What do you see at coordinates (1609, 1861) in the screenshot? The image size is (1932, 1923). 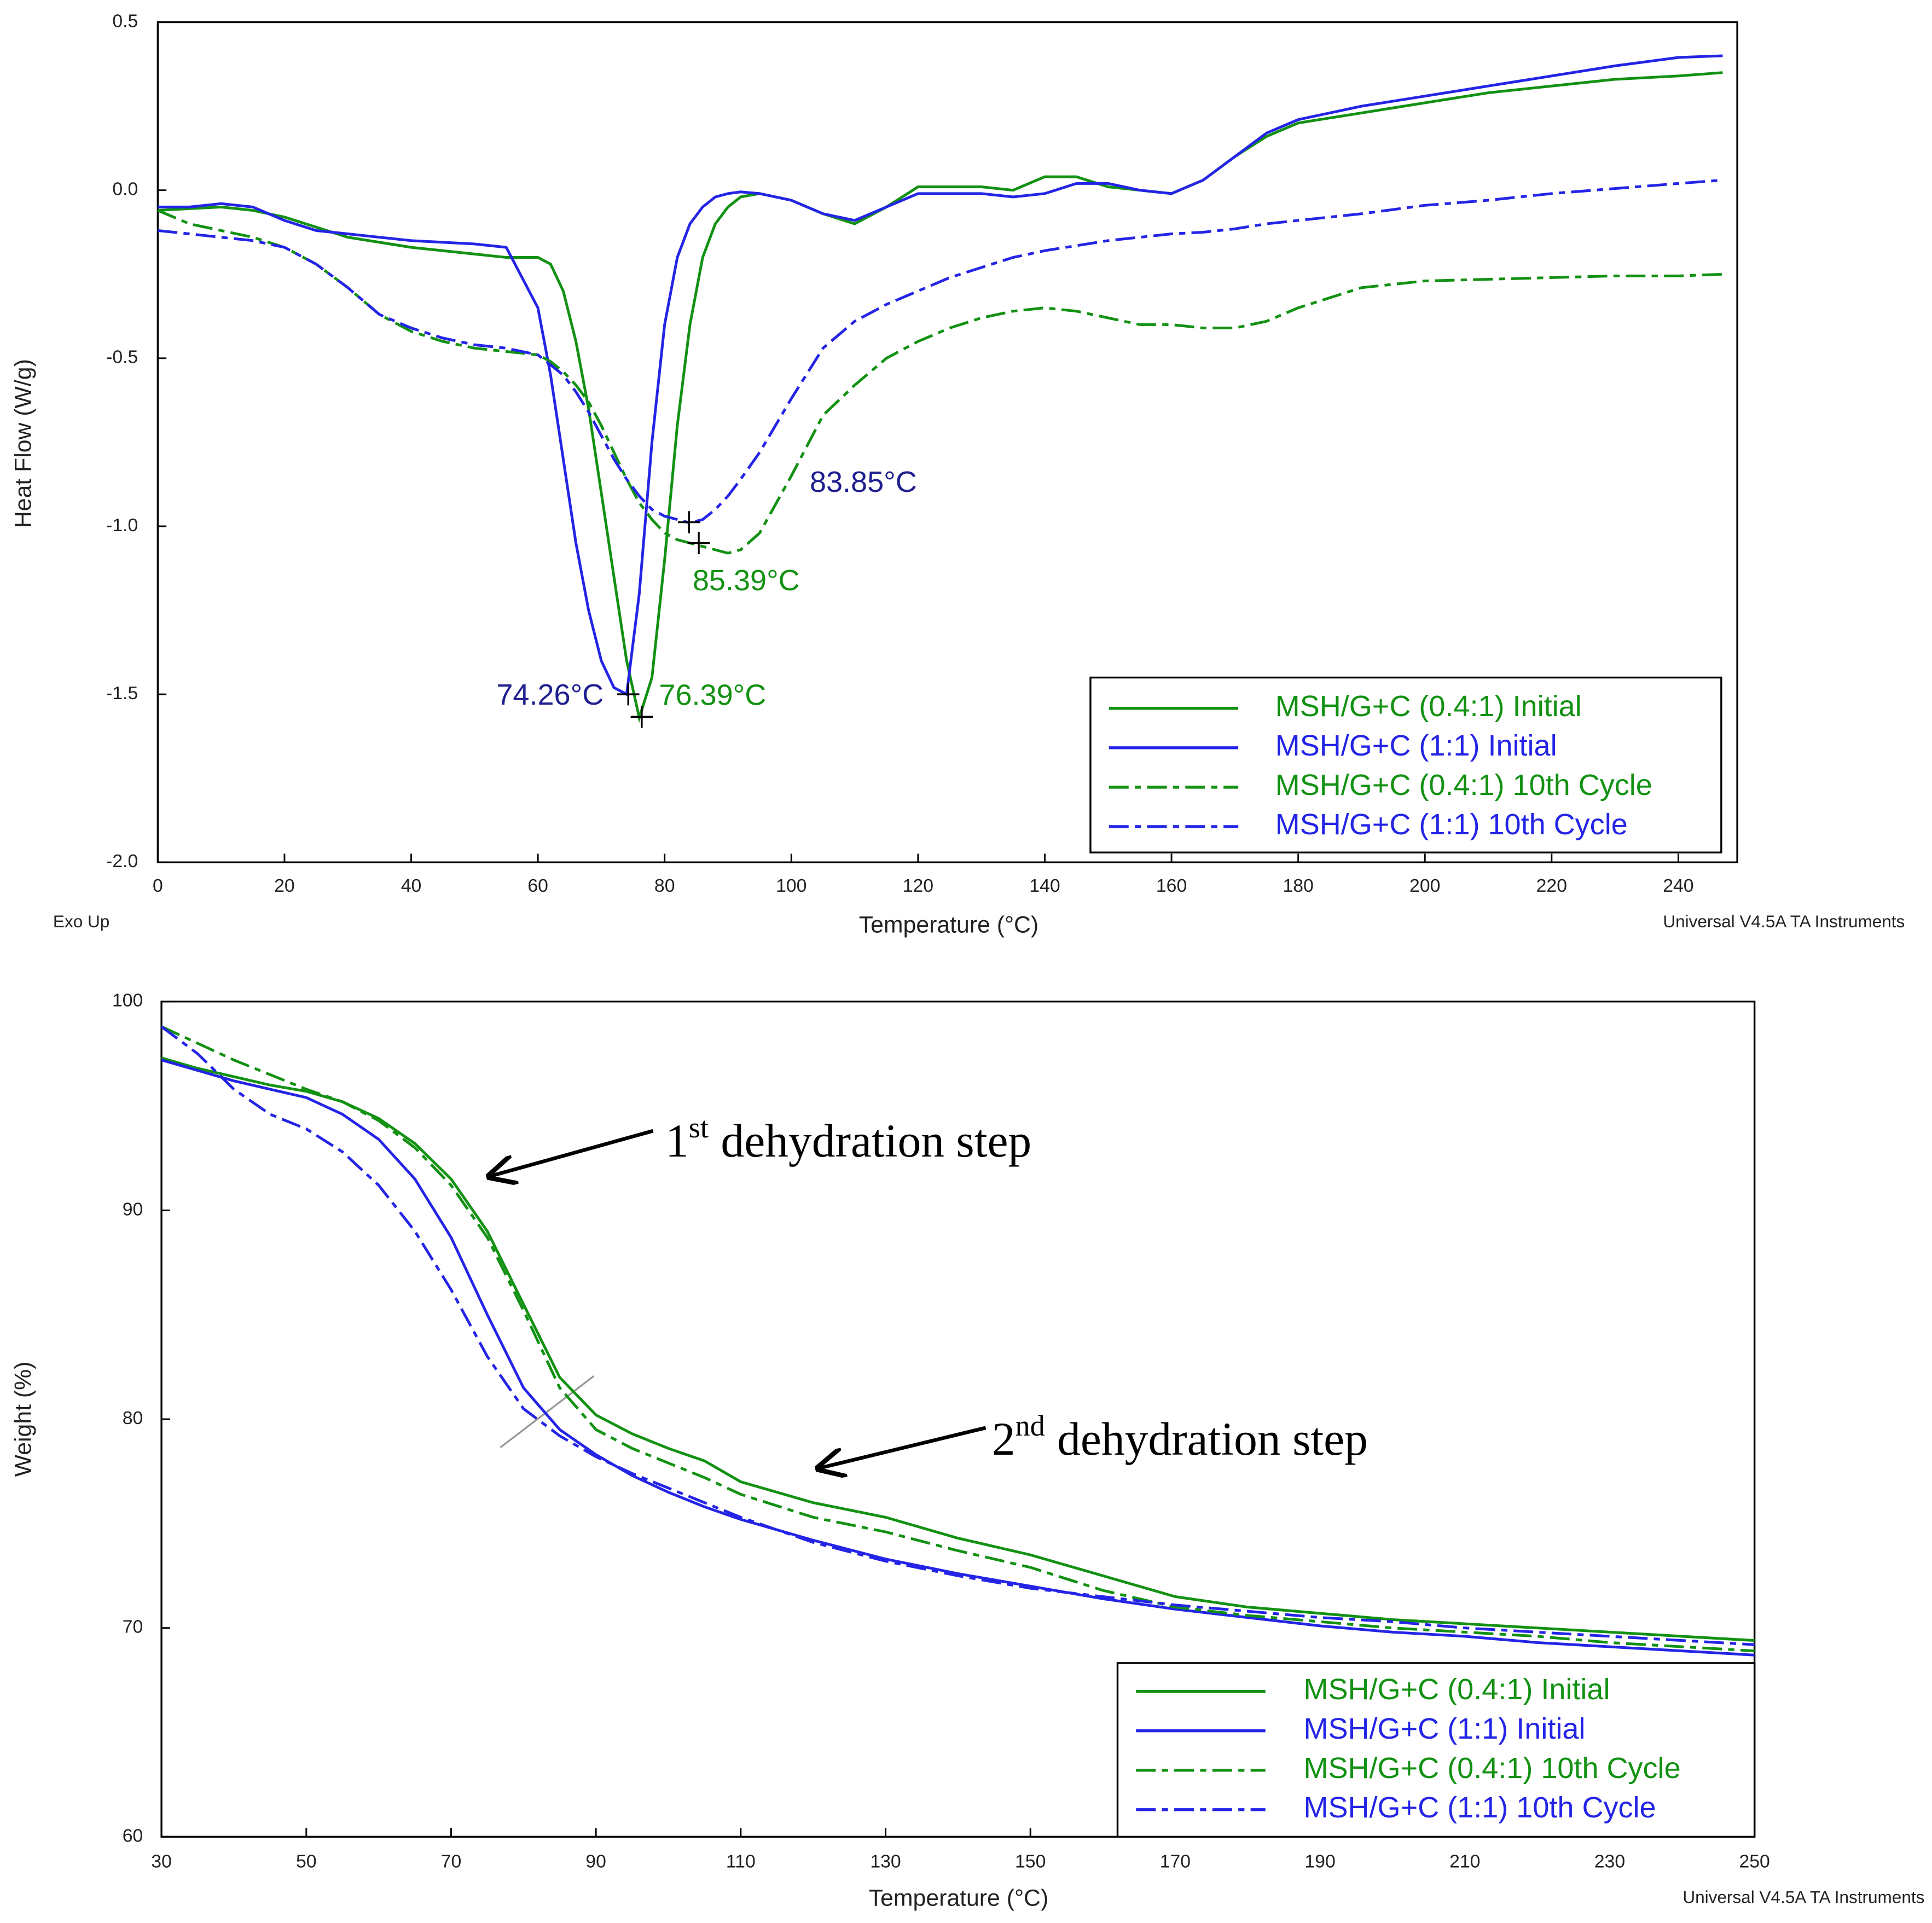 I see `x-tick-label: 230` at bounding box center [1609, 1861].